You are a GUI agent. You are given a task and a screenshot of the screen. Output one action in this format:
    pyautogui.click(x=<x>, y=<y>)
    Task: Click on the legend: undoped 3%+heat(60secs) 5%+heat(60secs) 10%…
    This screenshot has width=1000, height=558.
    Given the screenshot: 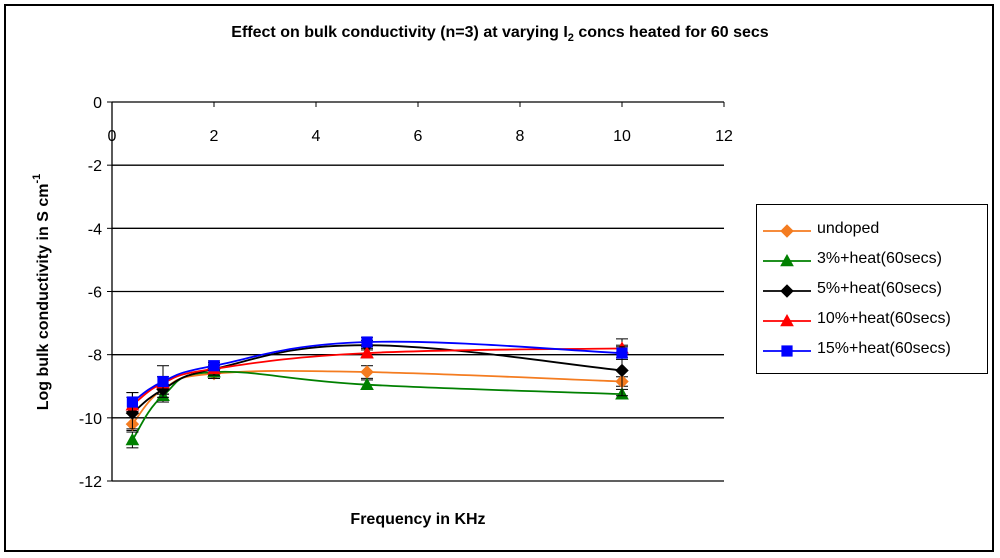 What is the action you would take?
    pyautogui.click(x=872, y=289)
    